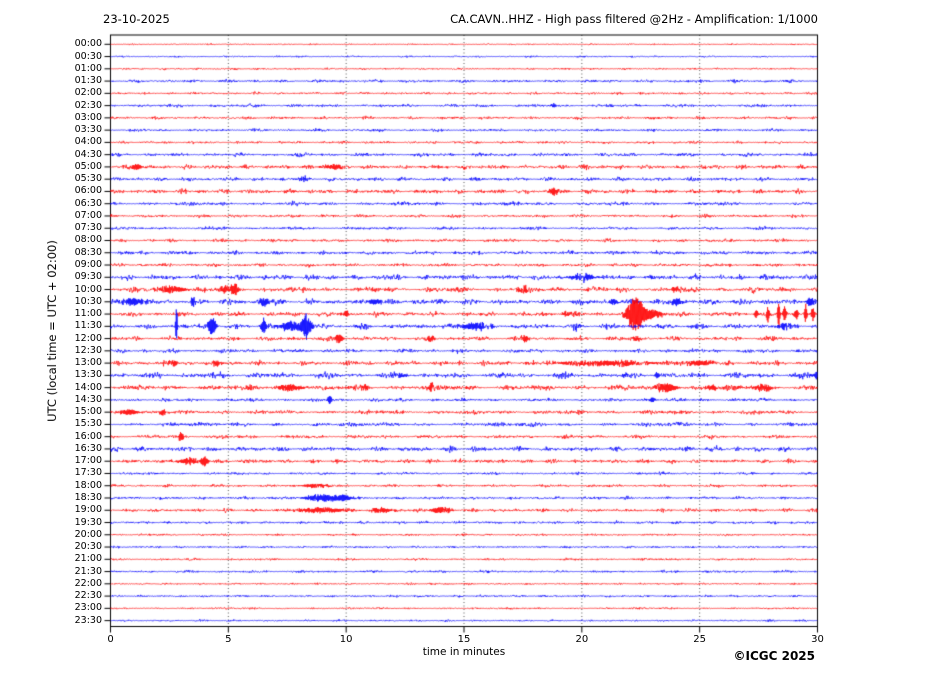 This screenshot has width=927, height=696. Describe the element at coordinates (464, 652) in the screenshot. I see `x-axis-label: time in minutes` at that location.